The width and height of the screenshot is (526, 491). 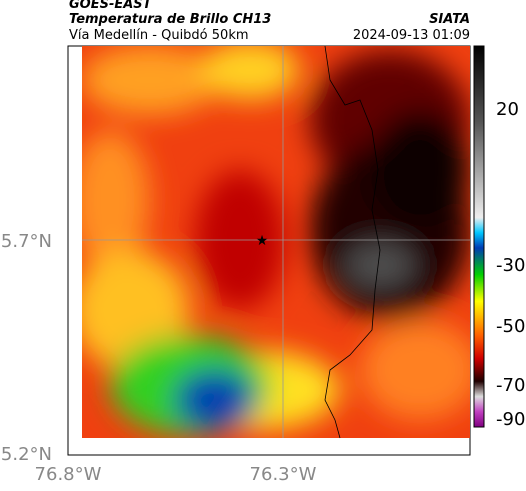 I want to click on lon-tick-label: 76.3°W, so click(x=283, y=474).